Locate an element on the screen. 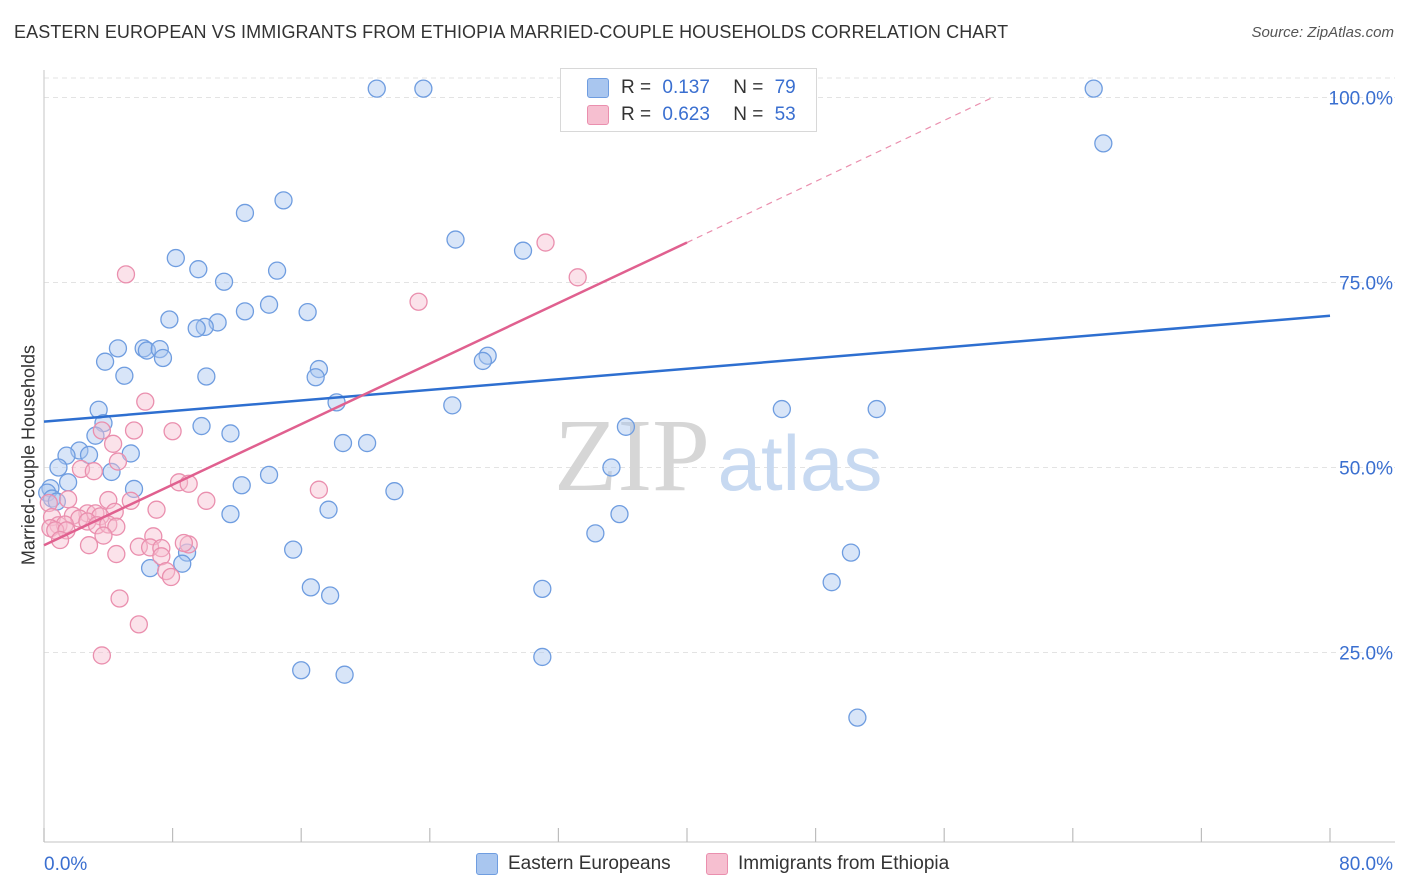 This screenshot has height=892, width=1406. watermark-zip: ZIP is located at coordinates (632, 455).